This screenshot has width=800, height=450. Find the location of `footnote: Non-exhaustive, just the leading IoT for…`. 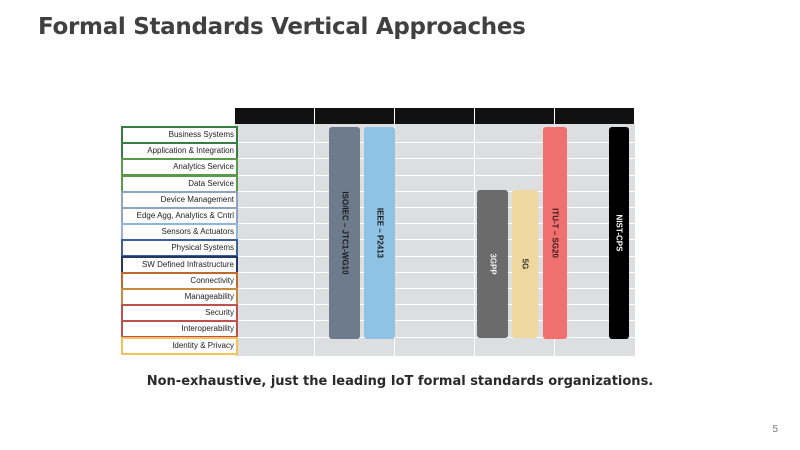

footnote: Non-exhaustive, just the leading IoT for… is located at coordinates (400, 381).